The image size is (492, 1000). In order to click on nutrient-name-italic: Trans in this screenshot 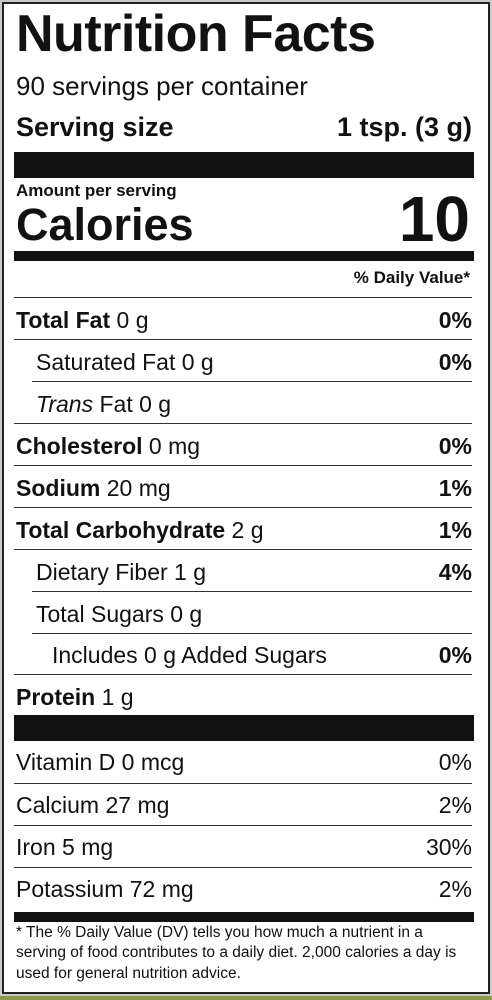, I will do `click(65, 403)`.